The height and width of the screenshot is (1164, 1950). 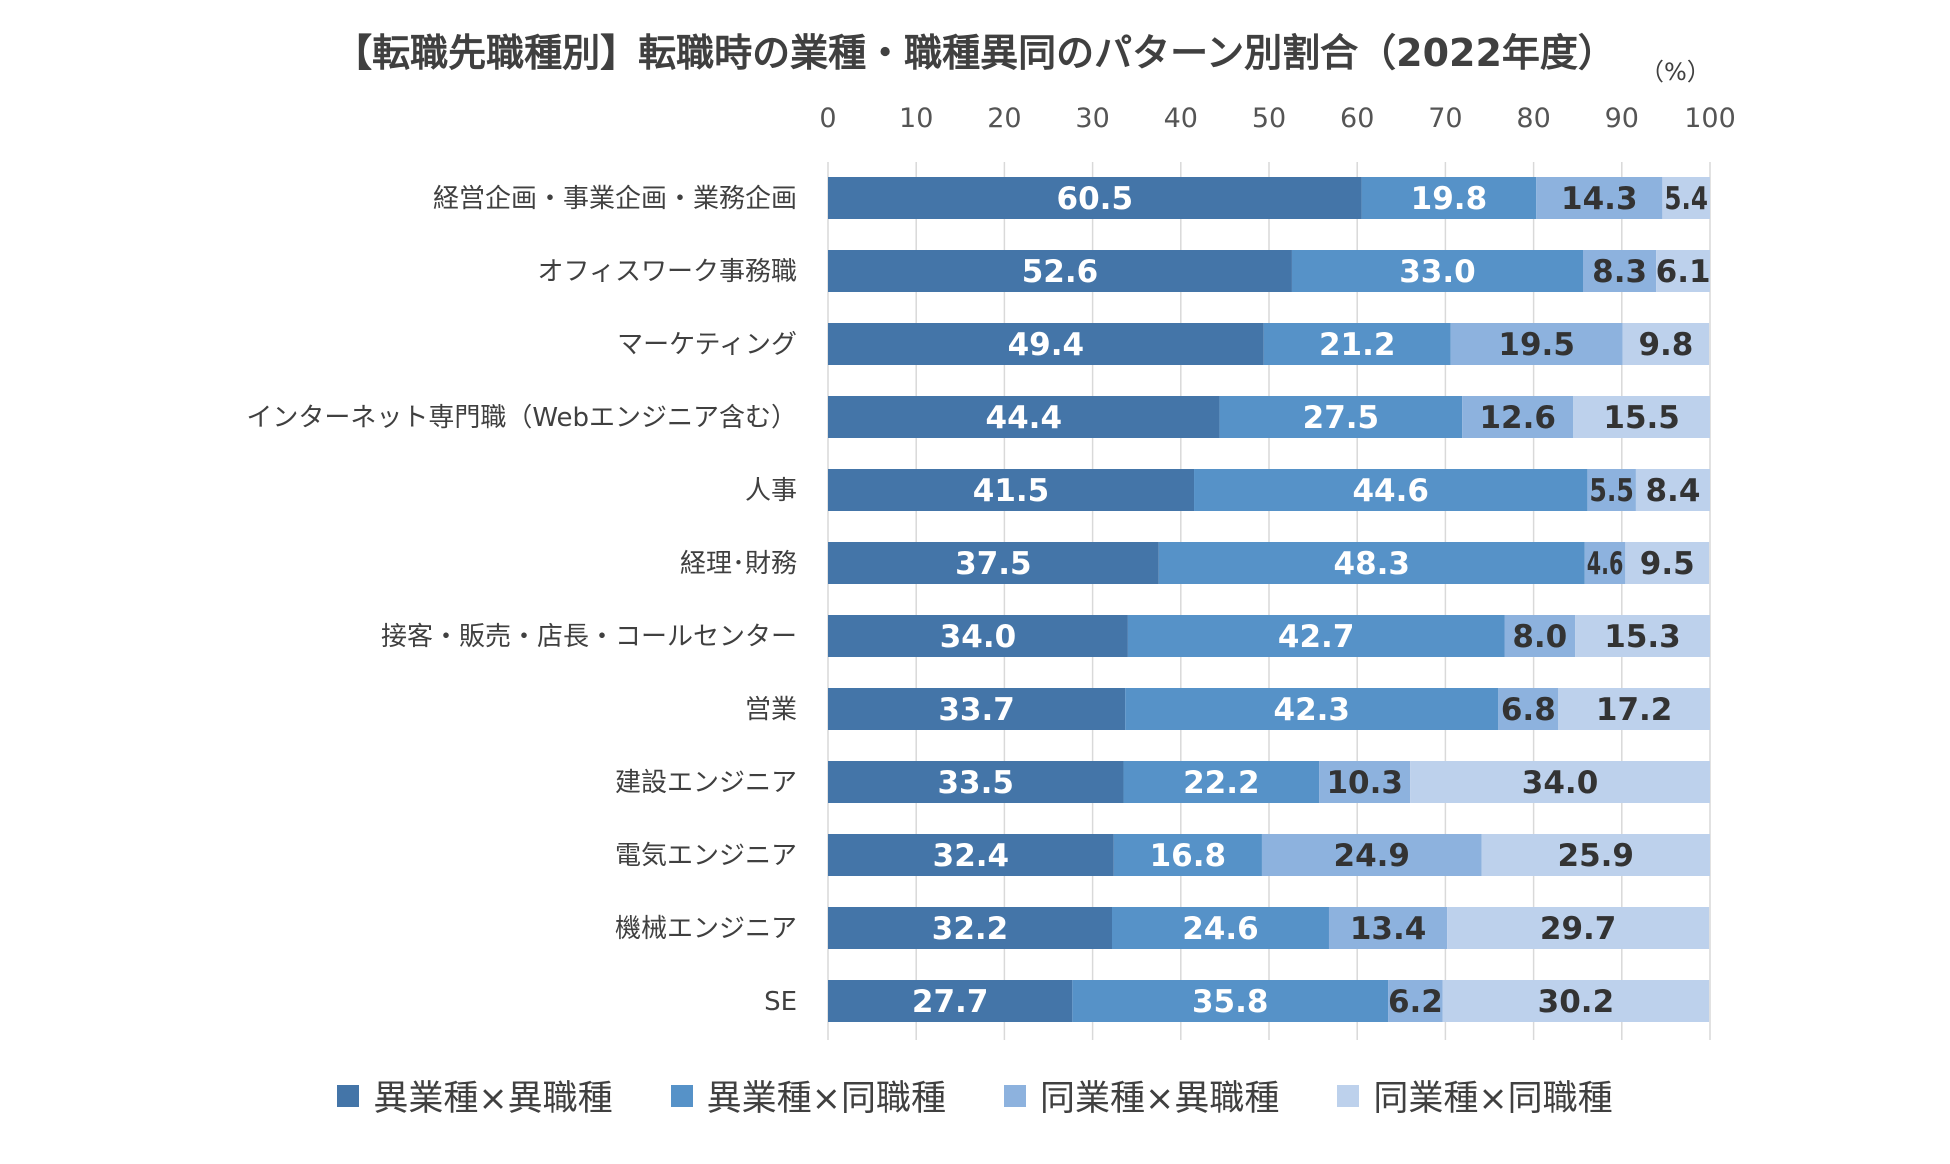 I want to click on data-label: 6.8, so click(x=1528, y=710).